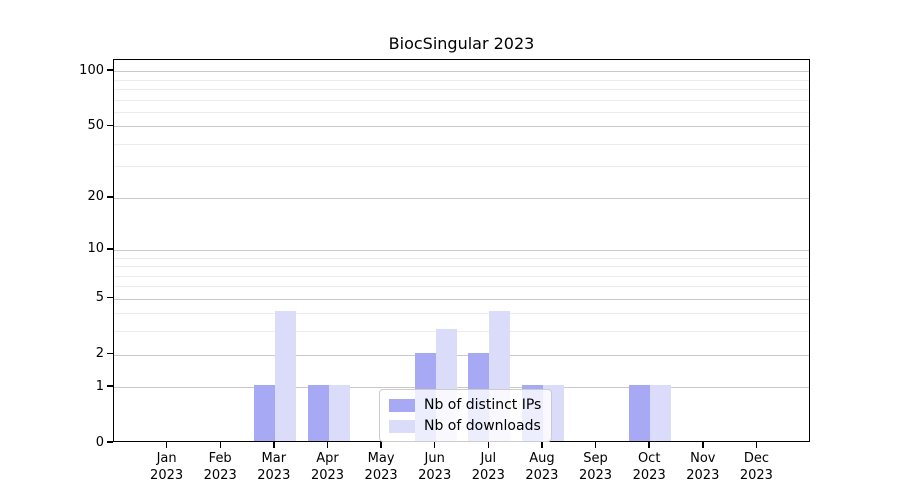  What do you see at coordinates (95, 125) in the screenshot?
I see `y-tick-label-50: 50` at bounding box center [95, 125].